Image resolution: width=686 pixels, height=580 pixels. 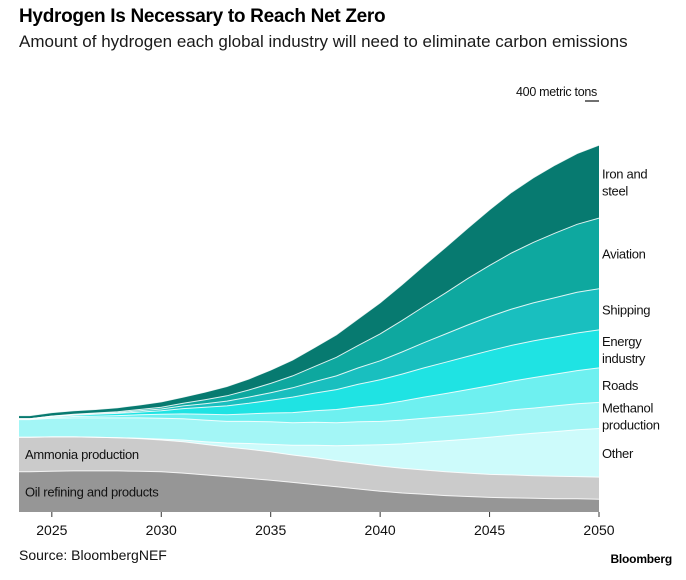 What do you see at coordinates (309, 485) in the screenshot?
I see `line-oil-refining-and-products` at bounding box center [309, 485].